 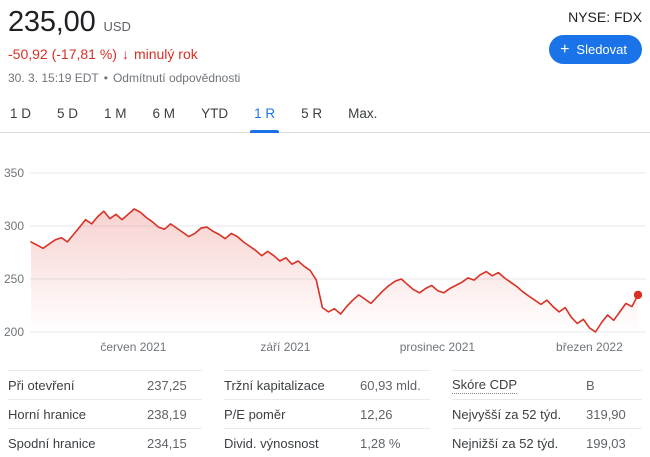 What do you see at coordinates (62, 54) in the screenshot?
I see `change-amount: -50,92 (-17,81 %)` at bounding box center [62, 54].